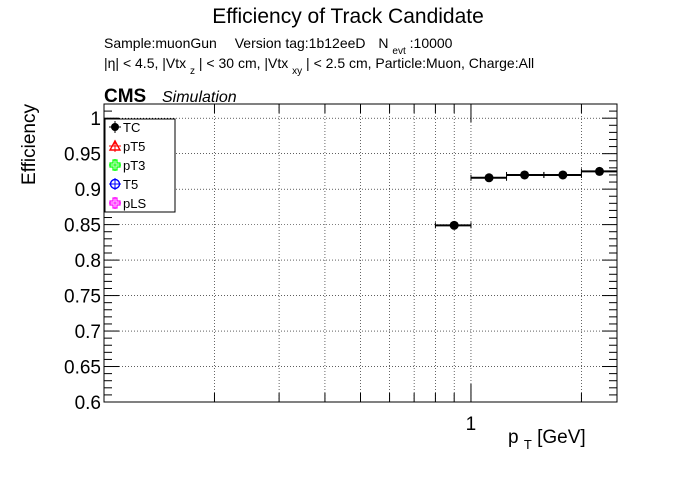 The image size is (696, 477). What do you see at coordinates (134, 165) in the screenshot?
I see `legend-entry-label: pT3` at bounding box center [134, 165].